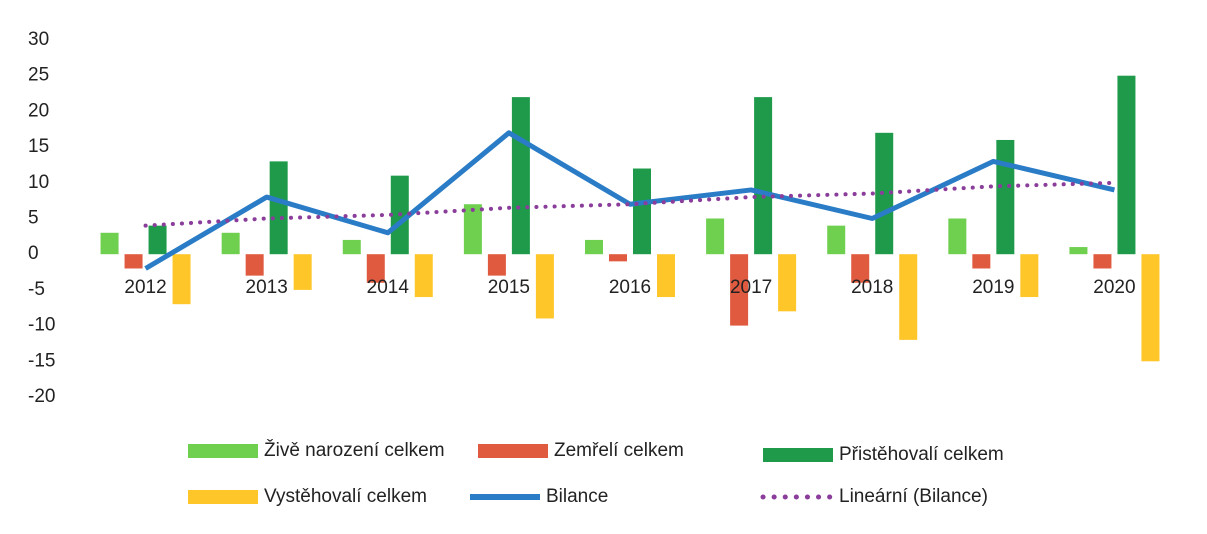  What do you see at coordinates (36, 289) in the screenshot?
I see `y-tick-label: -5` at bounding box center [36, 289].